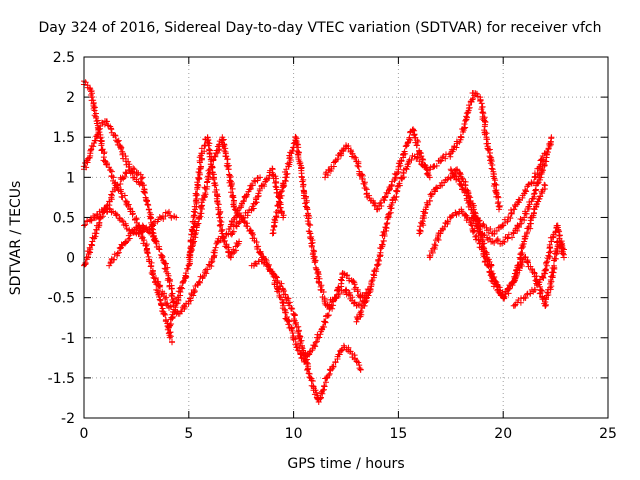 The image size is (640, 480). What do you see at coordinates (70, 178) in the screenshot?
I see `y-tick-label: 1` at bounding box center [70, 178].